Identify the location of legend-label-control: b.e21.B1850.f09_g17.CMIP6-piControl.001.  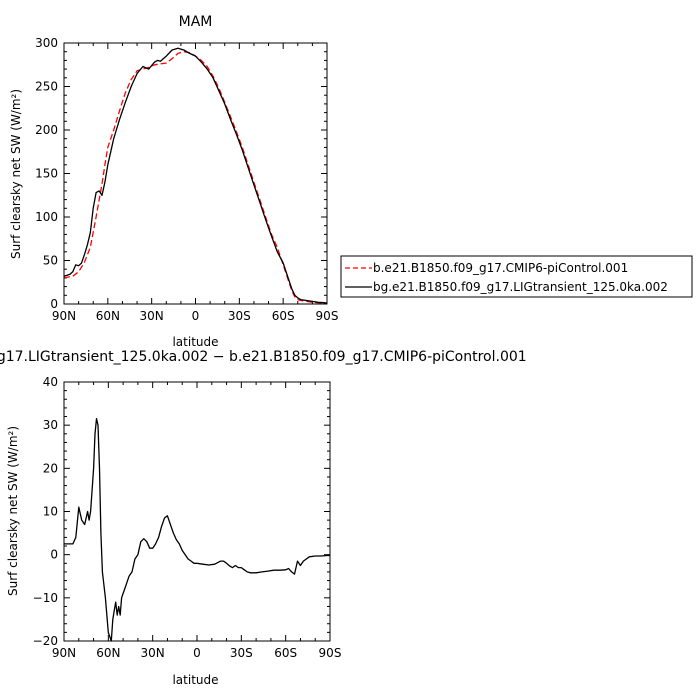
(500, 268).